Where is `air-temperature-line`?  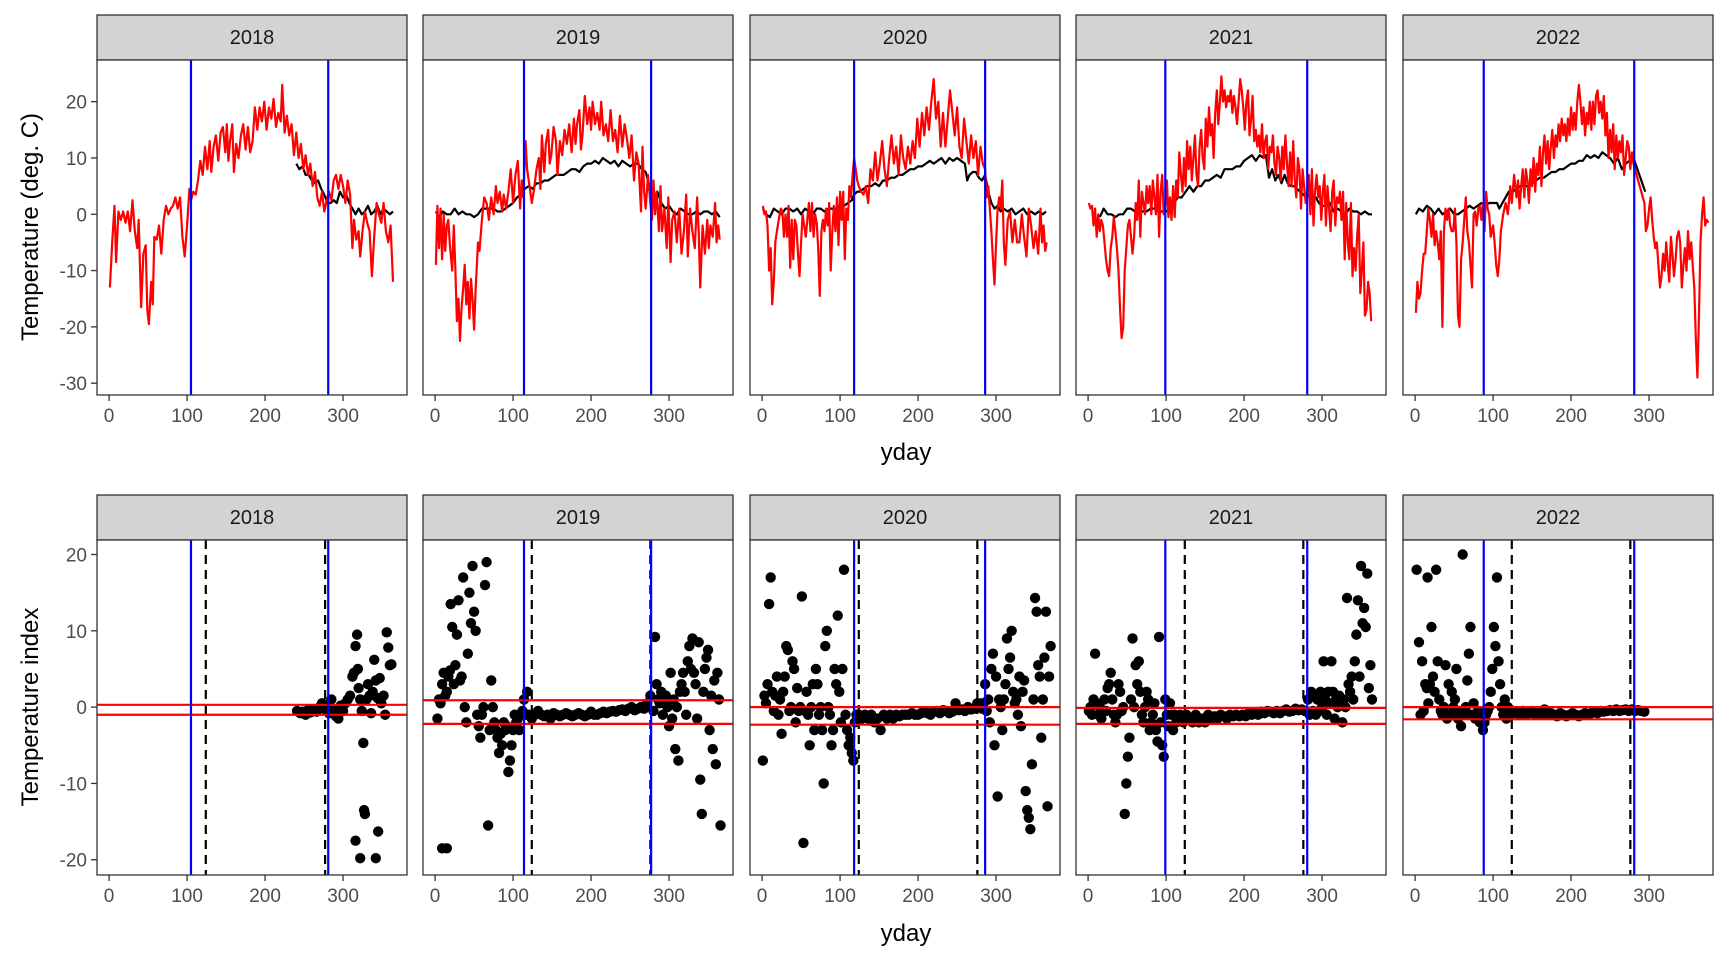 air-temperature-line is located at coordinates (904, 192).